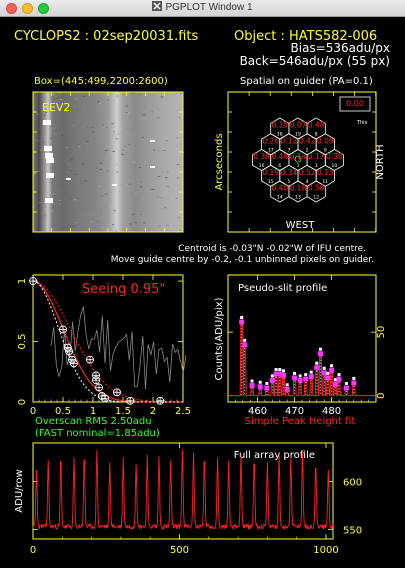 The width and height of the screenshot is (405, 568). What do you see at coordinates (316, 156) in the screenshot?
I see `fibre-value: 0.17` at bounding box center [316, 156].